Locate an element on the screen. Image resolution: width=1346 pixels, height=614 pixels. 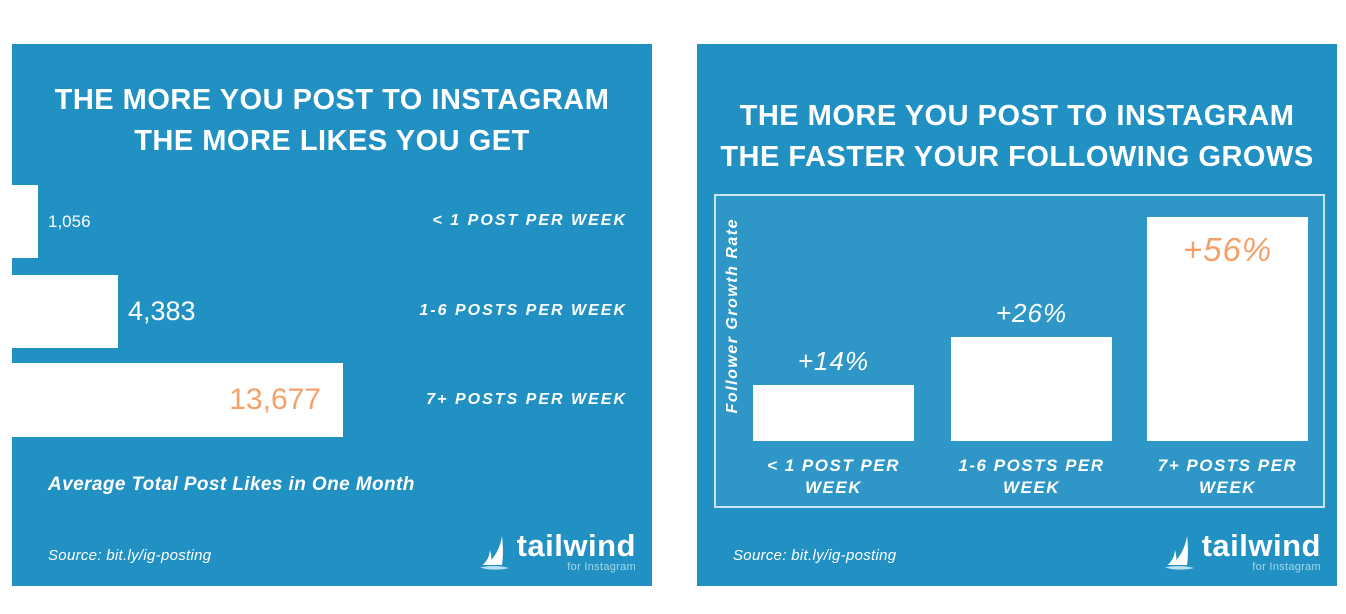
bar-value-label: 1,056 is located at coordinates (69, 221).